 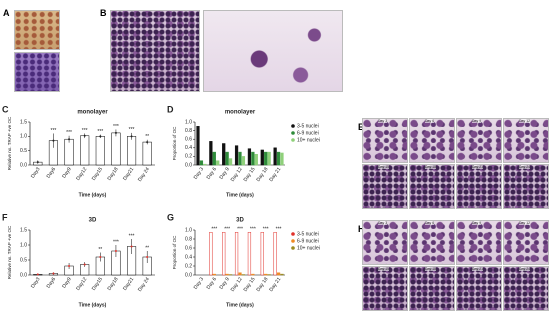 I want to click on micrograph-zoom, so click(x=273, y=51).